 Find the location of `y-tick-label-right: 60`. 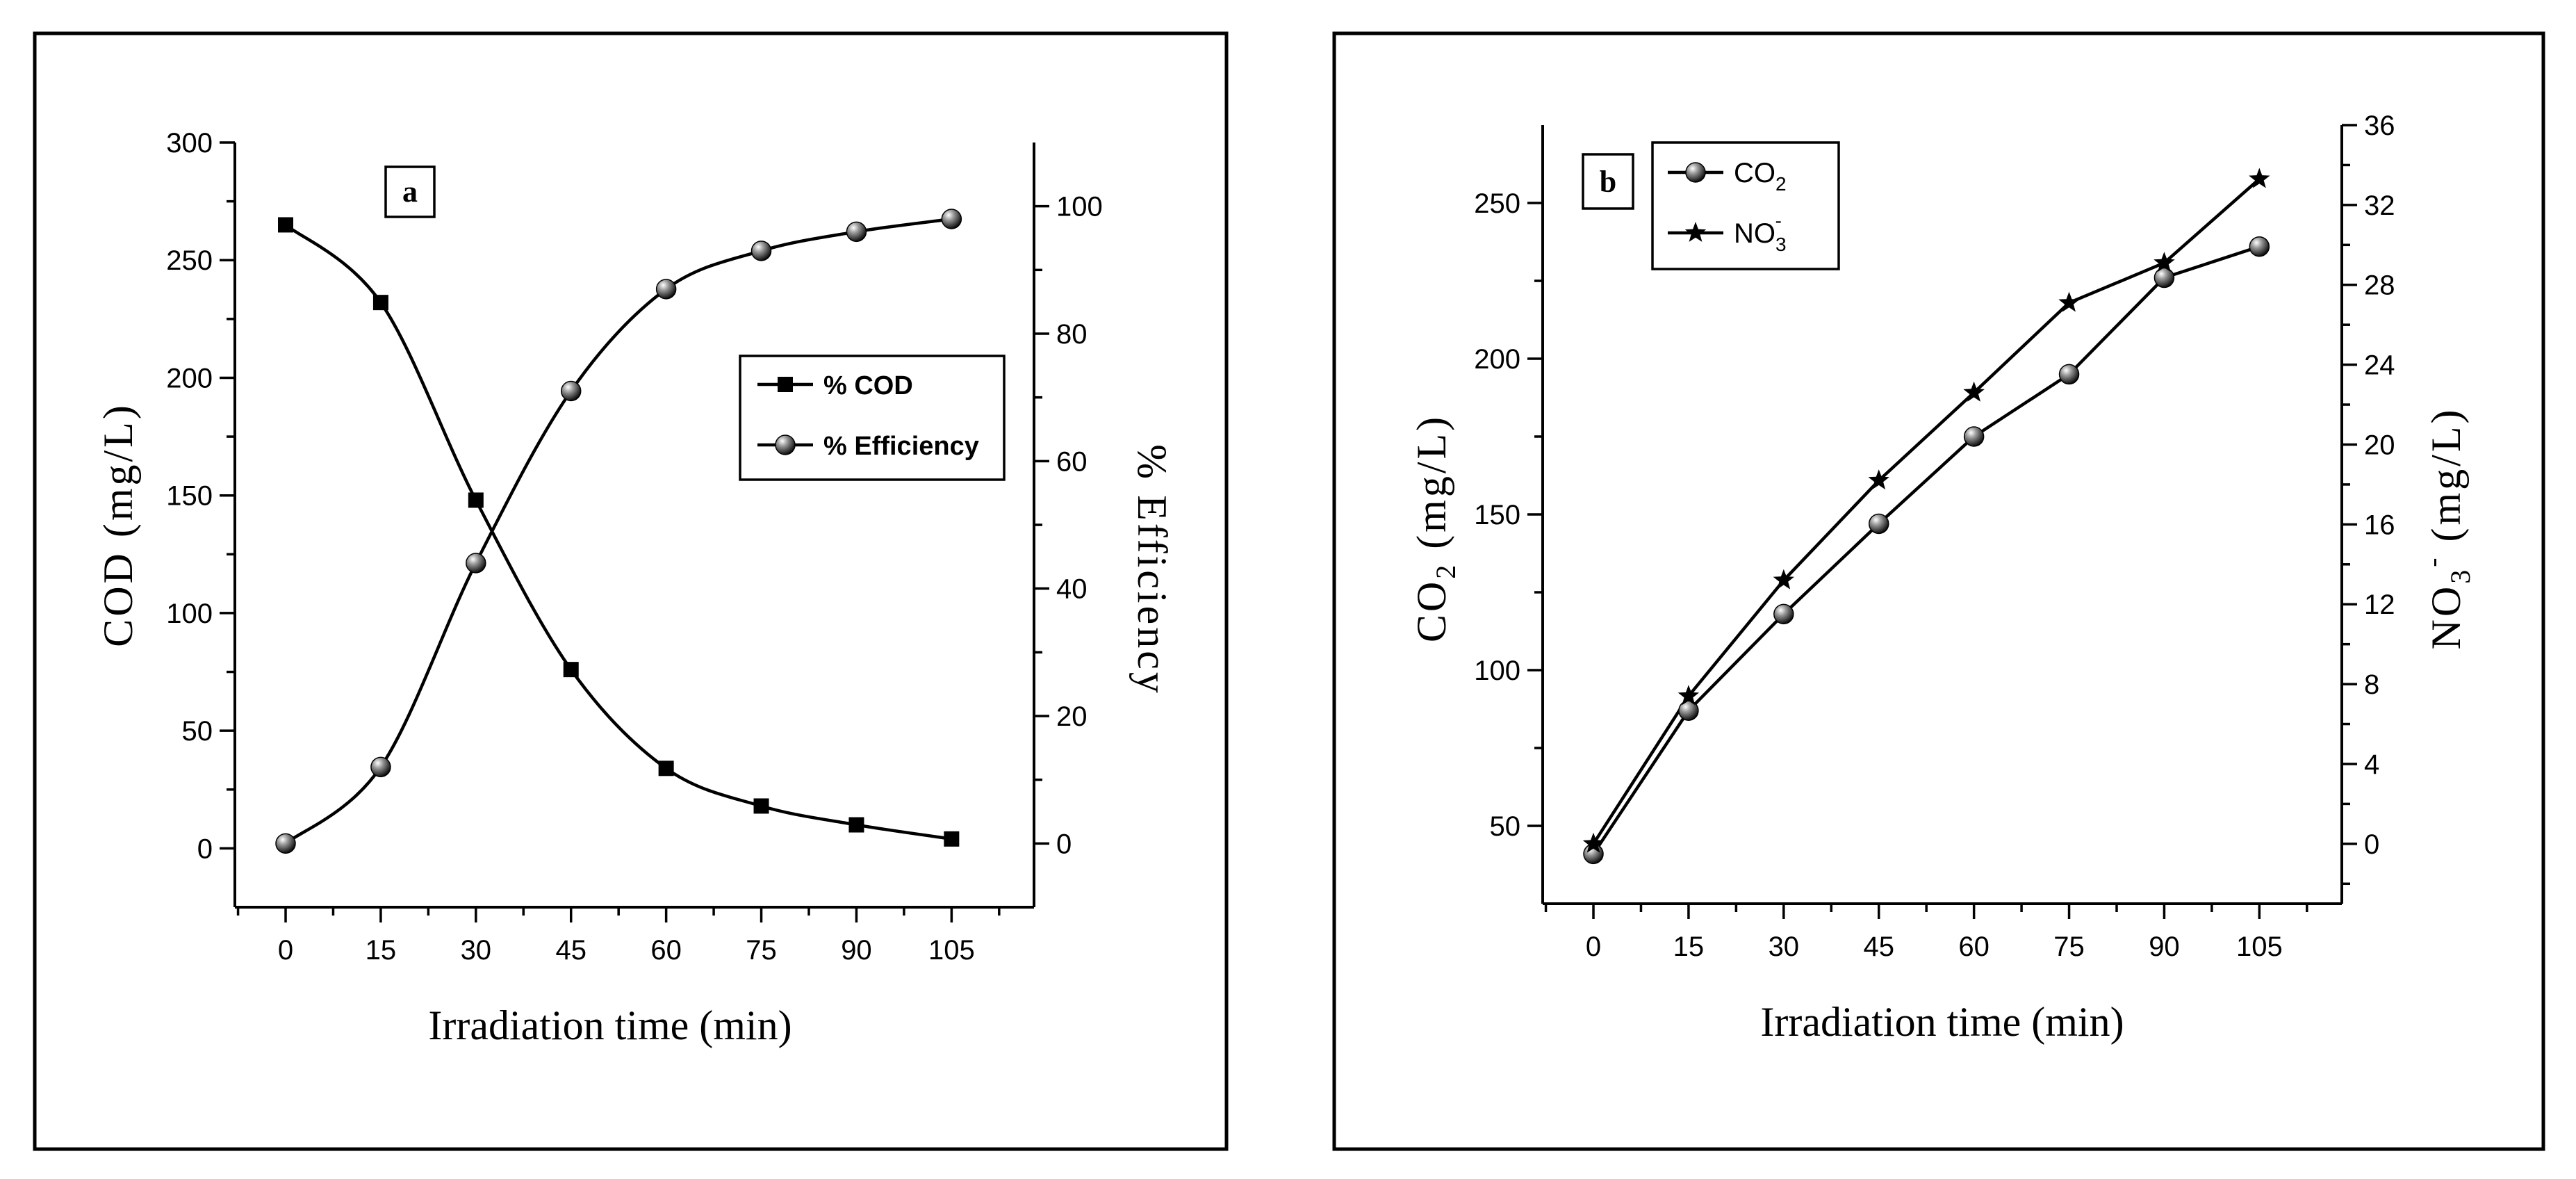

y-tick-label-right: 60 is located at coordinates (1072, 461).